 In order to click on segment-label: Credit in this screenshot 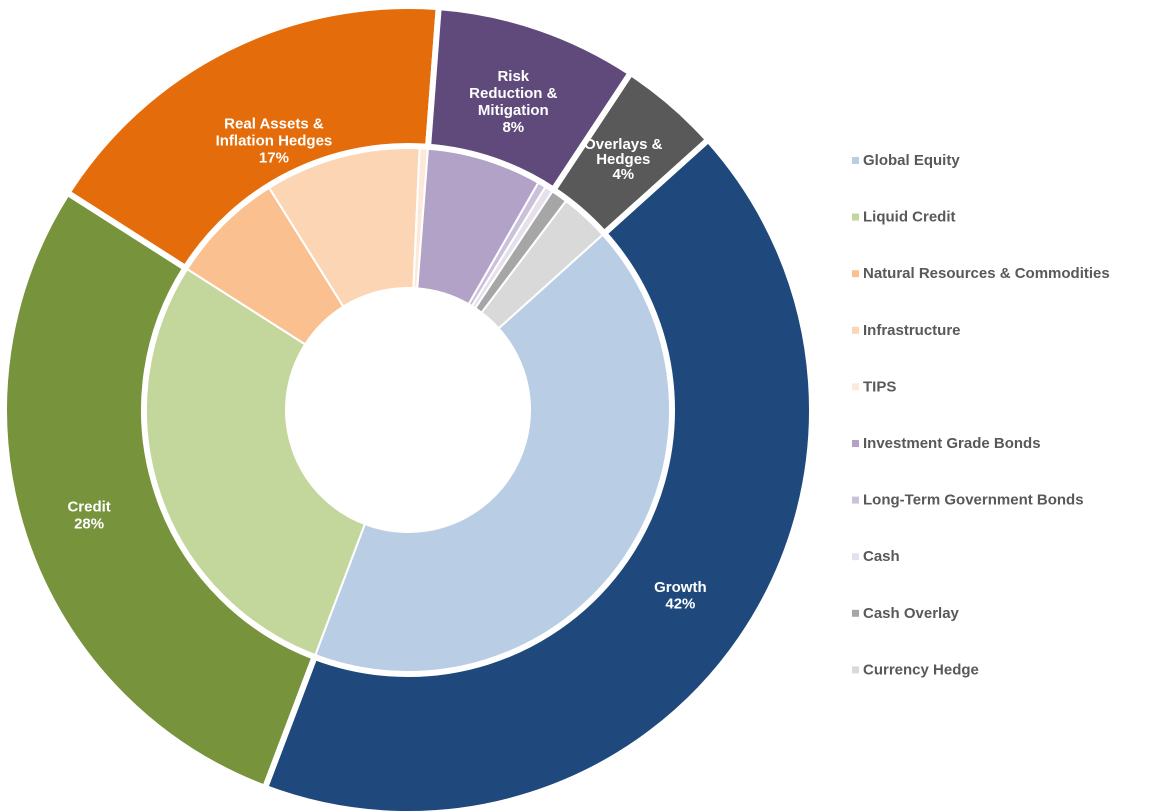, I will do `click(88, 506)`.